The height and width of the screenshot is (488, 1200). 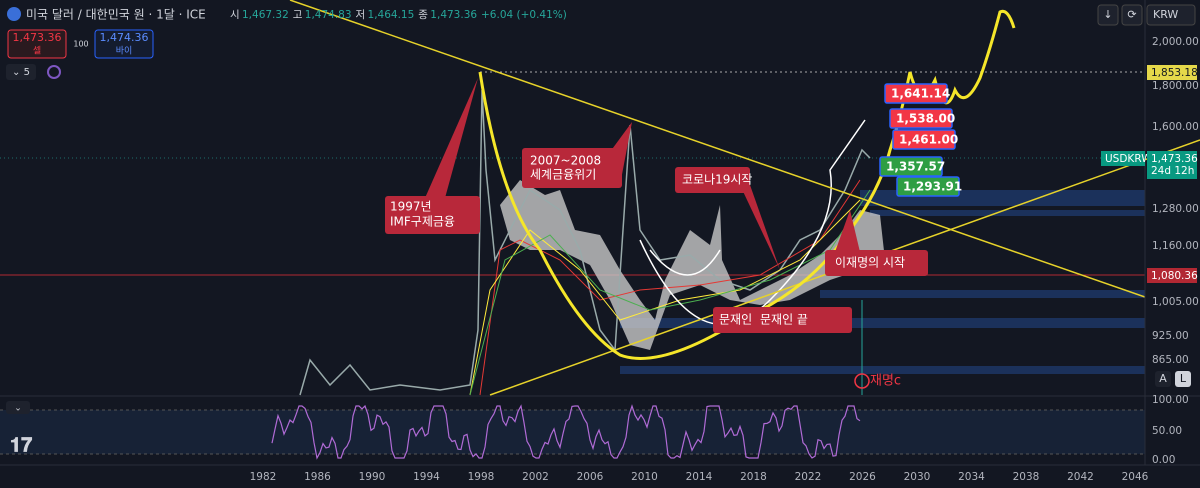 What do you see at coordinates (1172, 171) in the screenshot?
I see `countdown: 24d 12h` at bounding box center [1172, 171].